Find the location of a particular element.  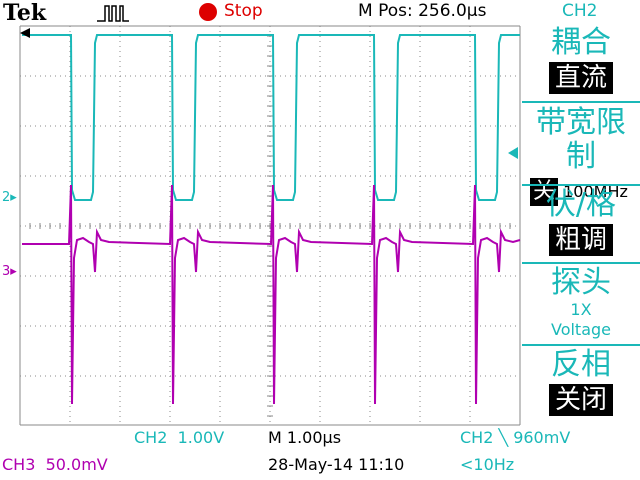

menu-coupling: 耦合 直流 is located at coordinates (581, 60).